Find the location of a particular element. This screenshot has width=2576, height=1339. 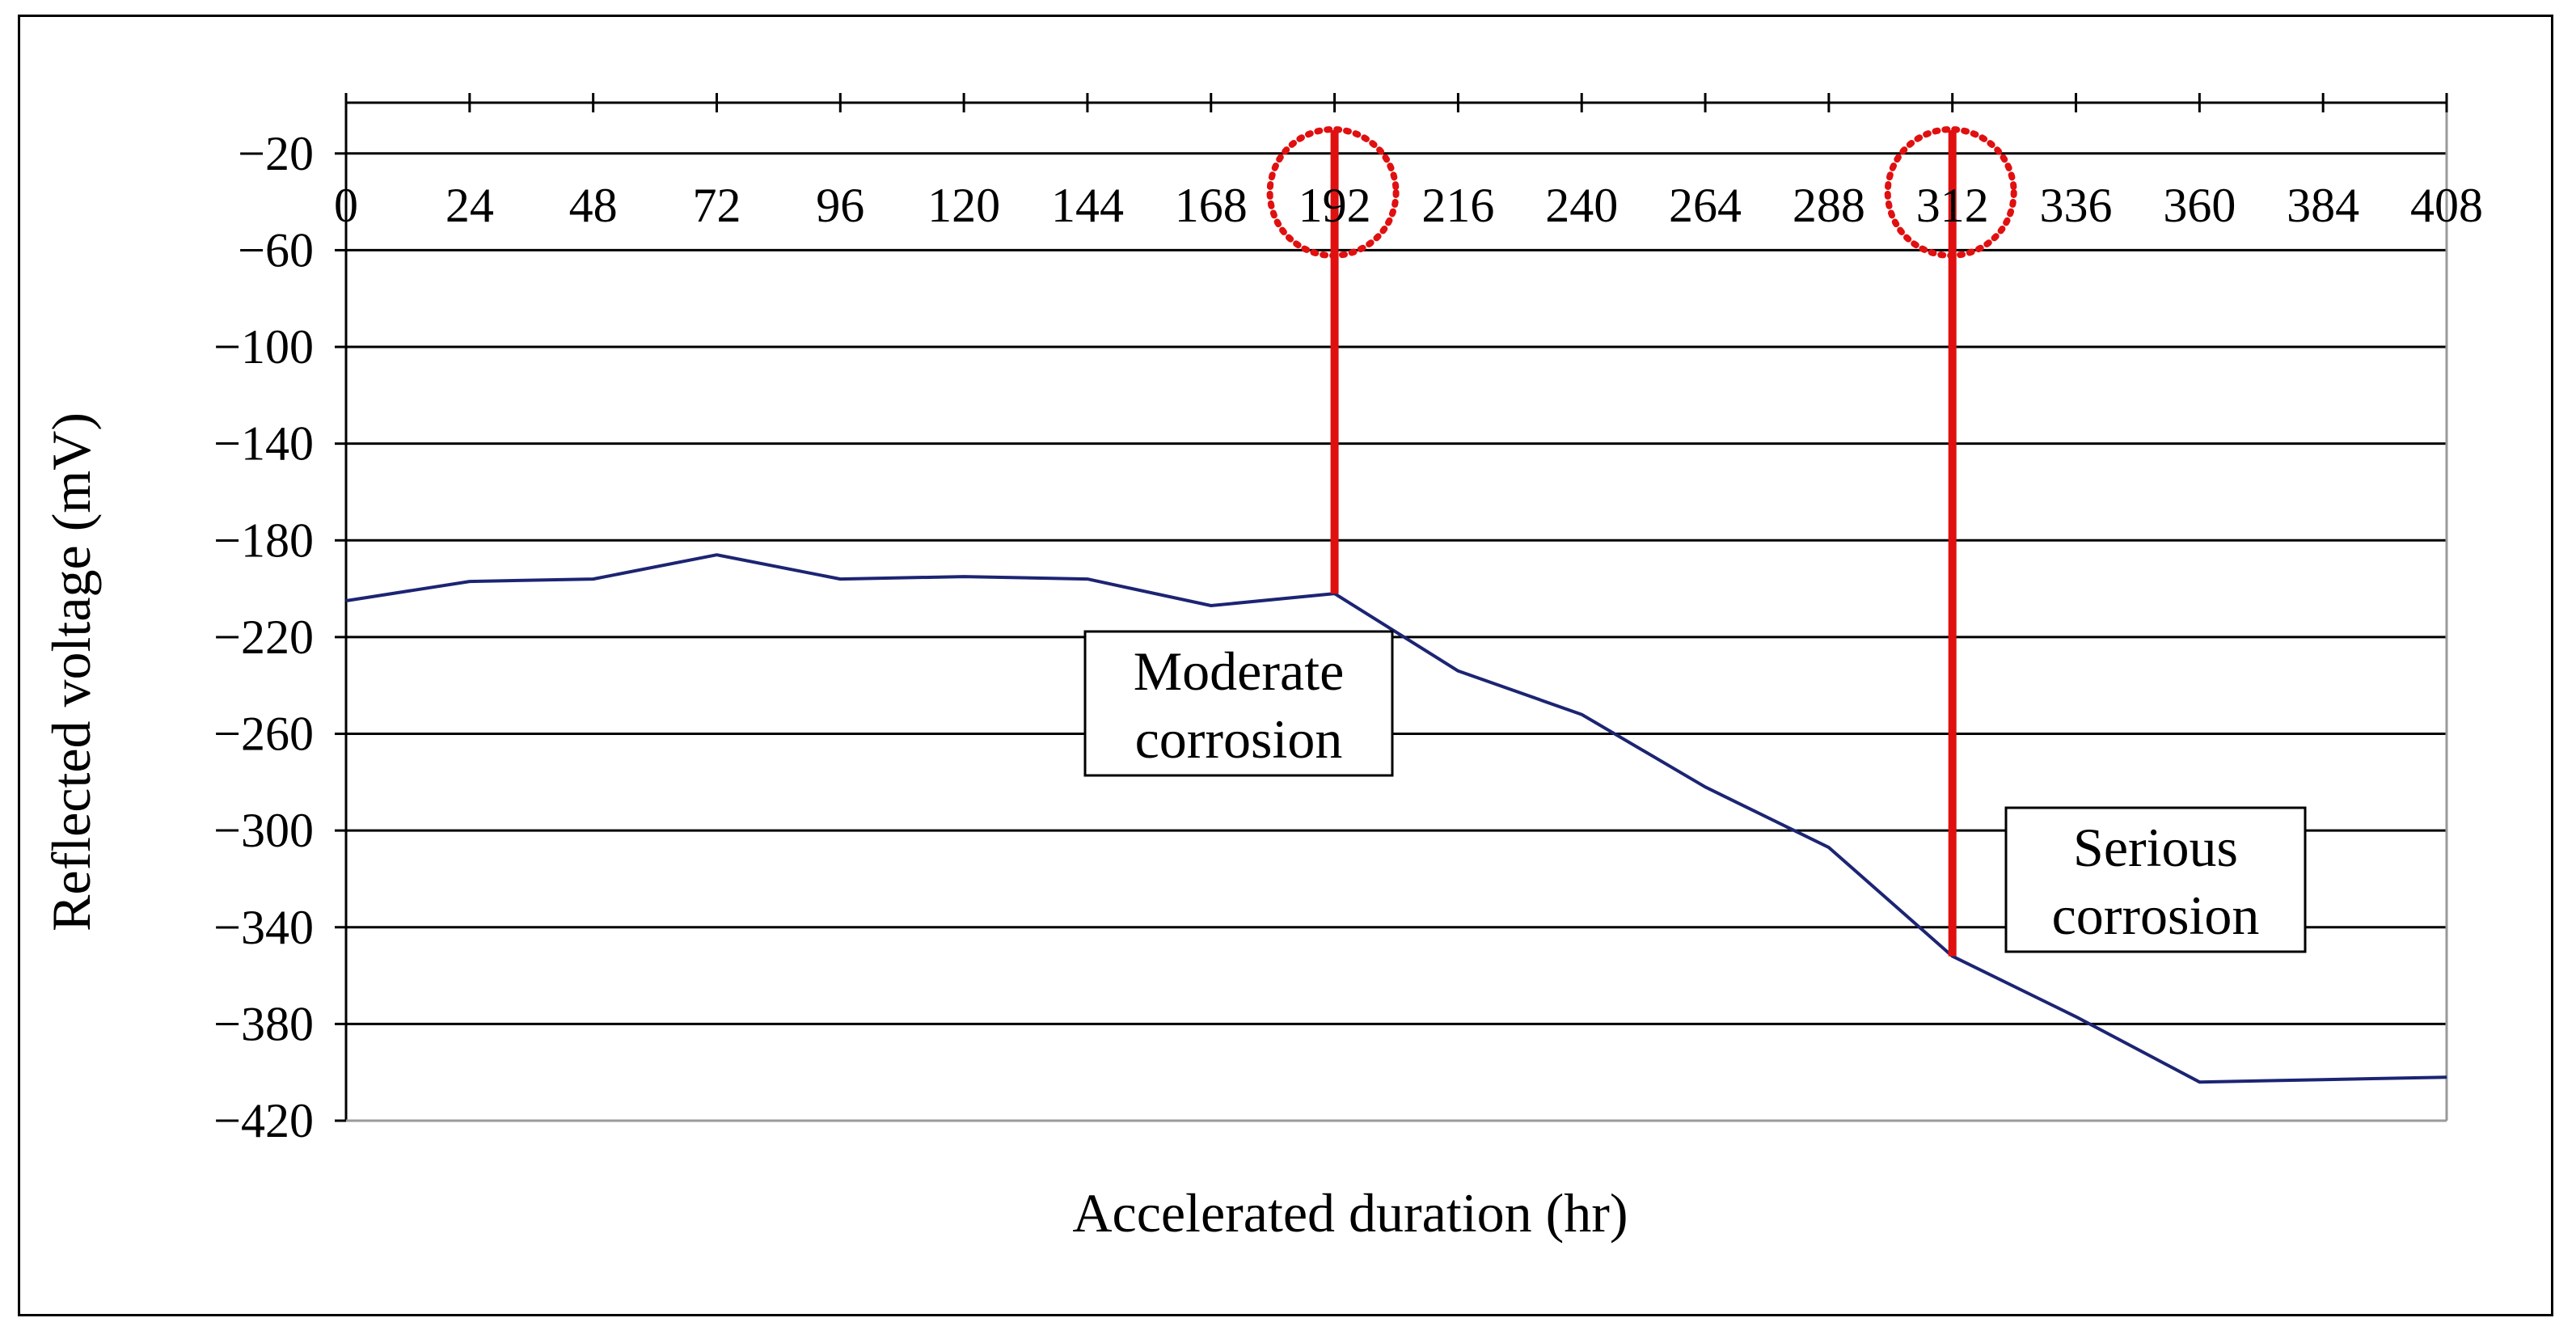

x-tick-label: 288 is located at coordinates (1829, 205).